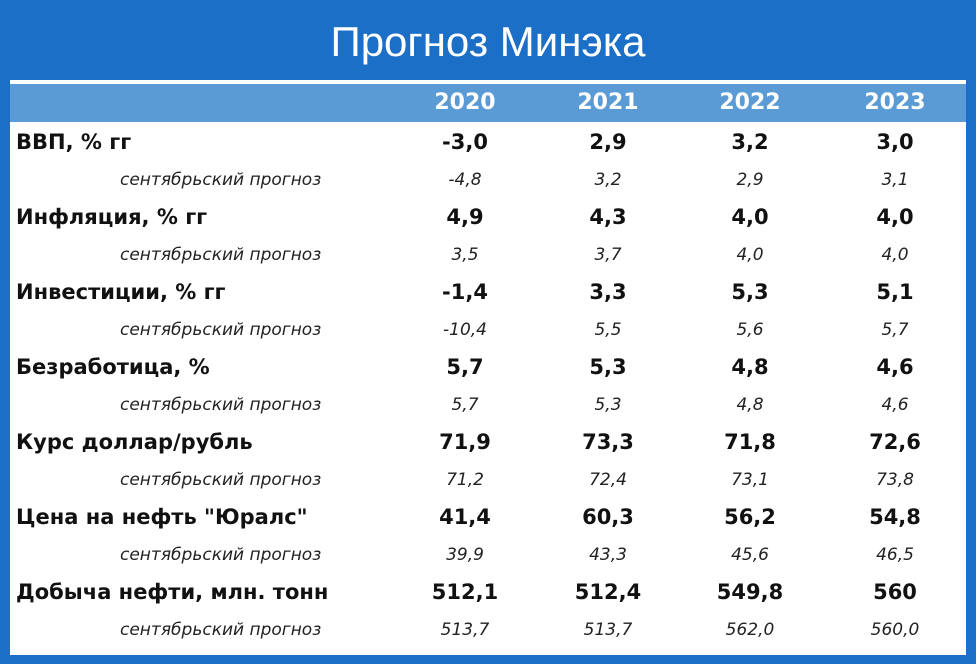 The width and height of the screenshot is (976, 664). I want to click on cell-value: 549,8, so click(750, 592).